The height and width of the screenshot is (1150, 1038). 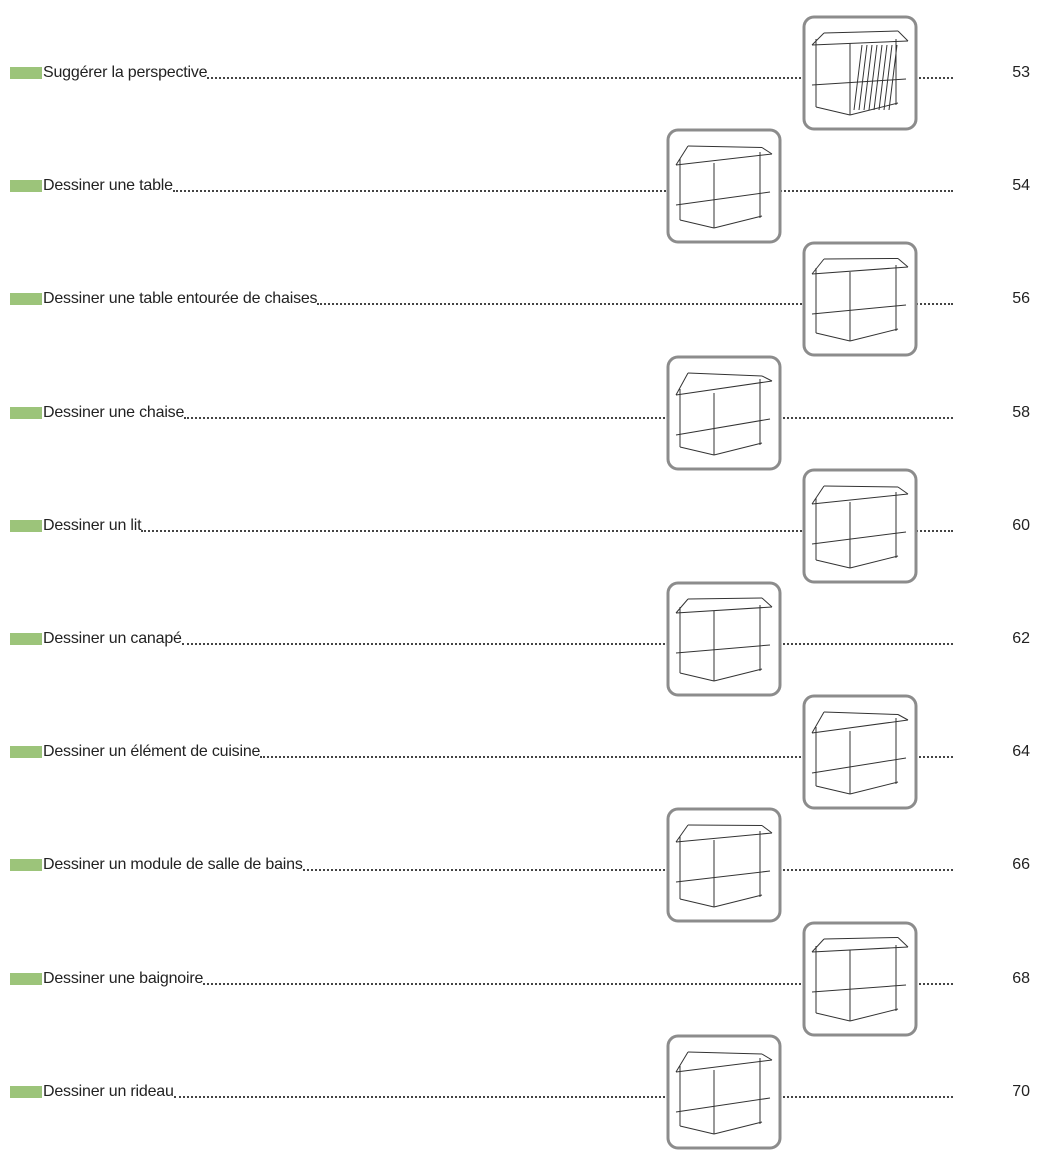 What do you see at coordinates (1021, 1091) in the screenshot?
I see `page-number: 70` at bounding box center [1021, 1091].